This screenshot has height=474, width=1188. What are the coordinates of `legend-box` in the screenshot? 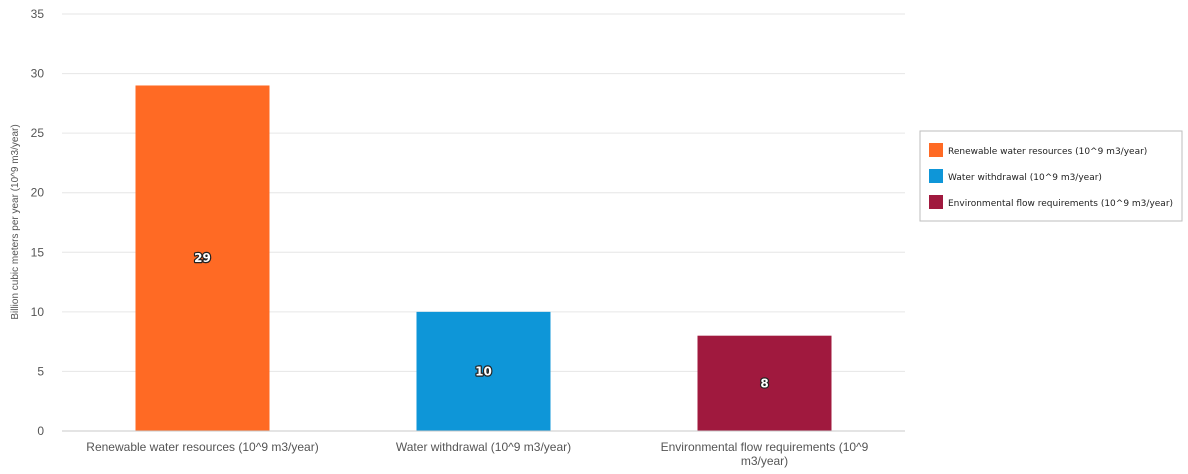 It's located at (1051, 176).